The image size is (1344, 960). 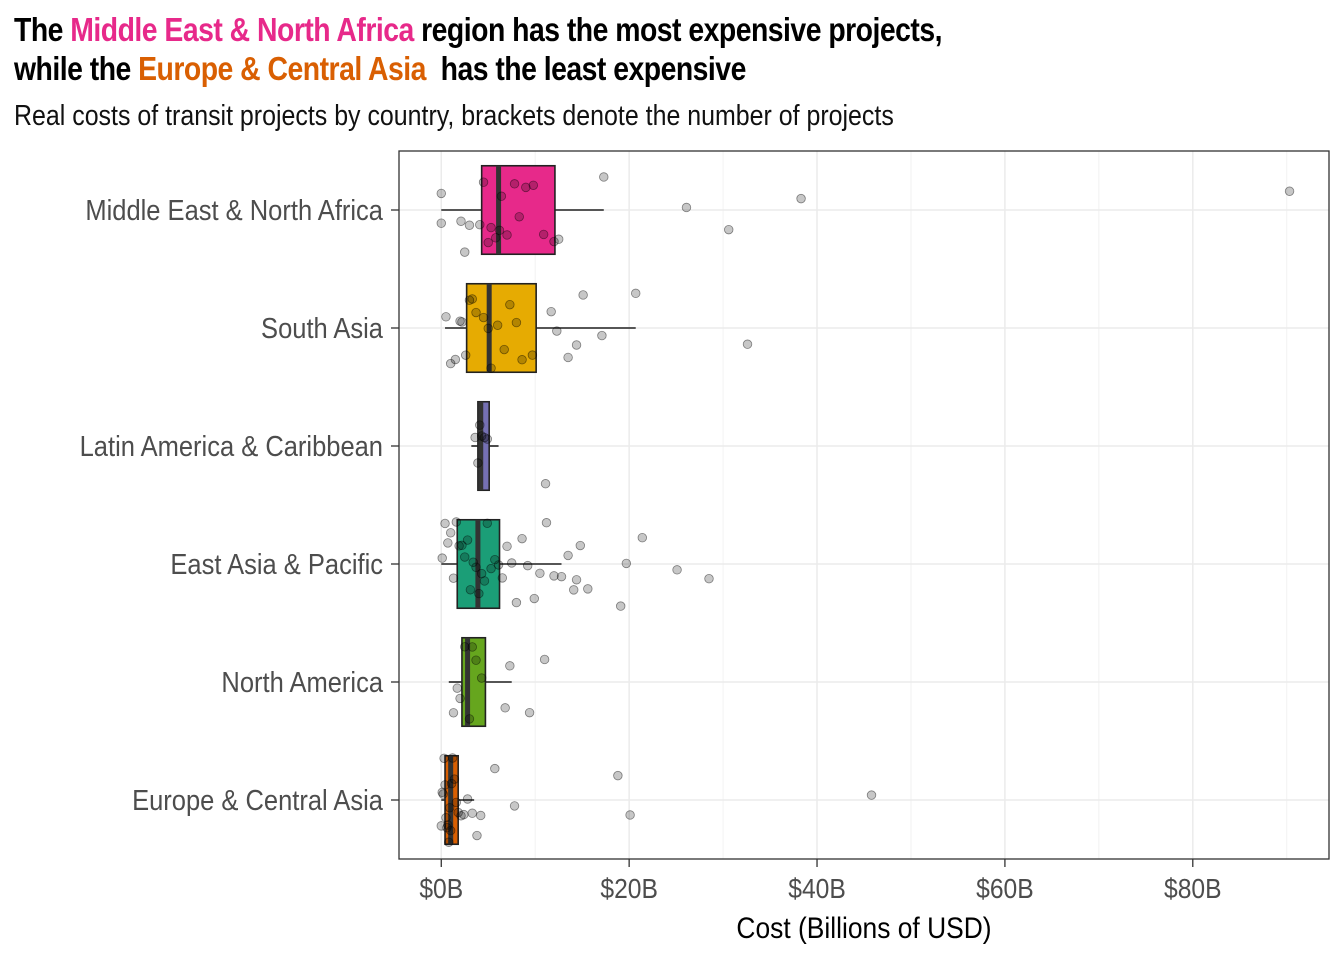 I want to click on title-text-2: region has the most expensive projects,, so click(x=677, y=29).